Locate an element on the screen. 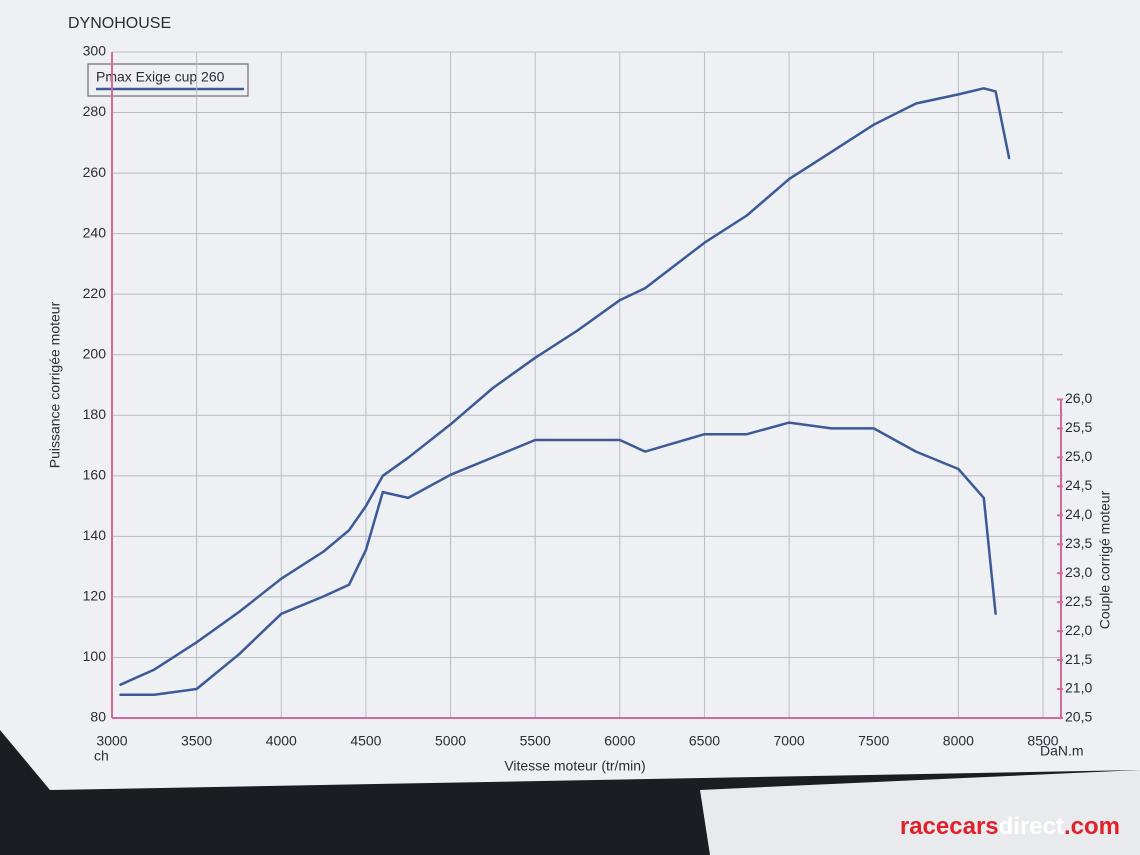 This screenshot has height=855, width=1140. y-tick-label: 80 is located at coordinates (98, 717).